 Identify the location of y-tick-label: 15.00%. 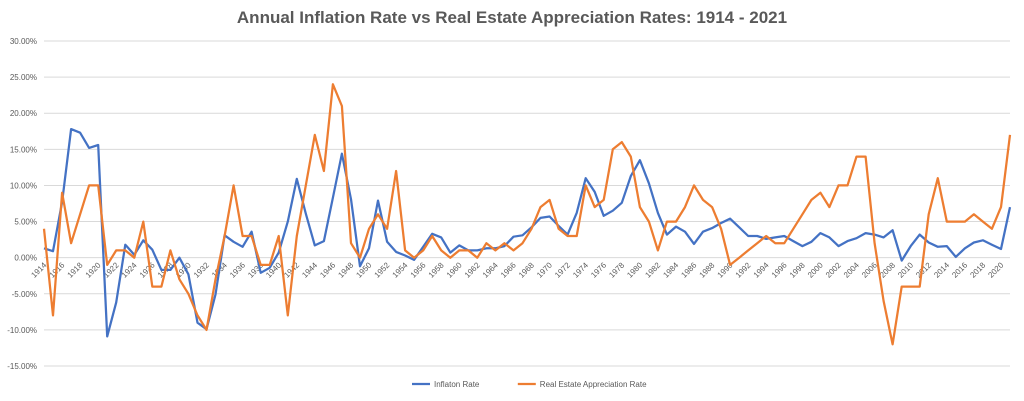
(23, 149).